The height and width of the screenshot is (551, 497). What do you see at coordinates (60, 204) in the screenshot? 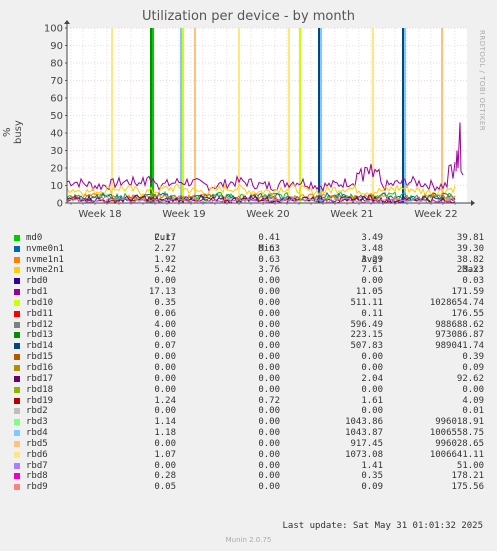
I see `y-tick-label: 0` at bounding box center [60, 204].